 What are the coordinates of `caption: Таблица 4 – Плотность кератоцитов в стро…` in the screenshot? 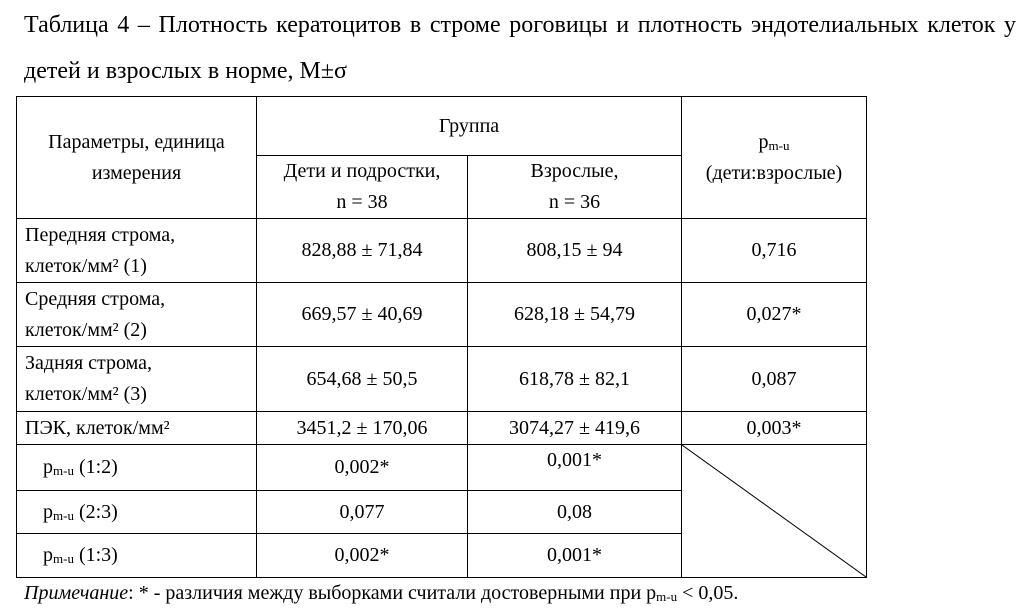 It's located at (520, 48).